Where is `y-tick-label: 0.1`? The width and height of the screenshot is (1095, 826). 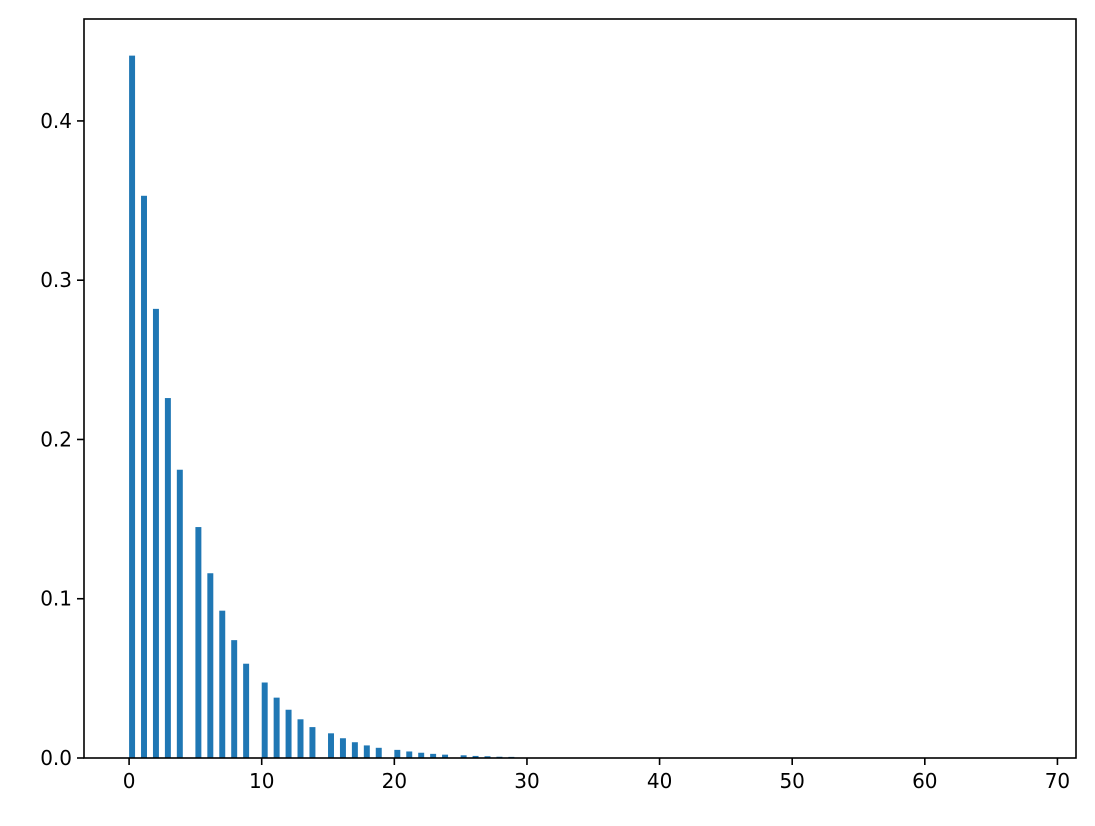 y-tick-label: 0.1 is located at coordinates (56, 599).